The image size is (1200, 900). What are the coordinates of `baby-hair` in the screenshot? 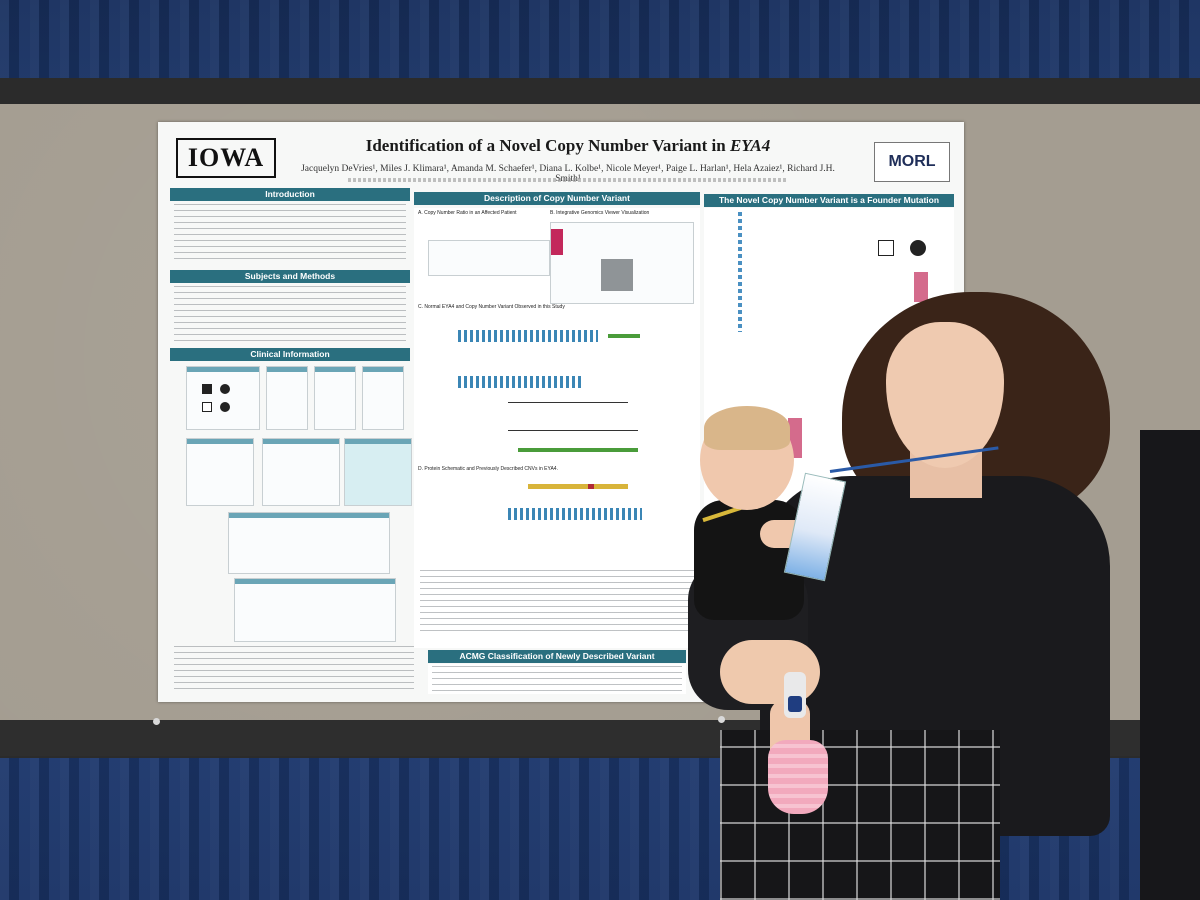 It's located at (747, 428).